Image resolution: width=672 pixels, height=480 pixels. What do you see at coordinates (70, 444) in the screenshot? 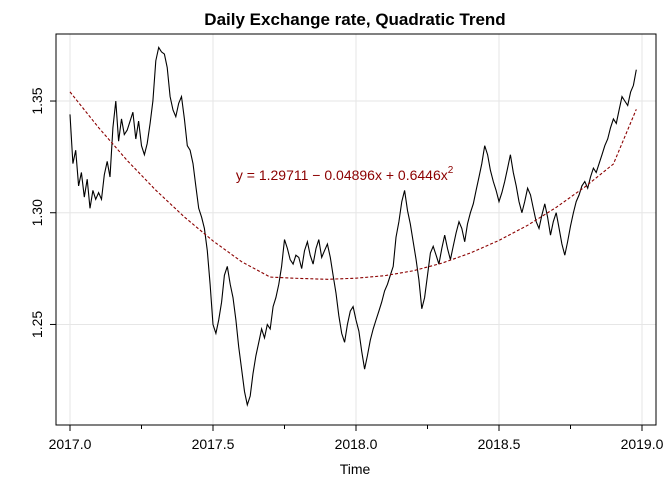
I see `x-tick-label: 2017.0` at bounding box center [70, 444].